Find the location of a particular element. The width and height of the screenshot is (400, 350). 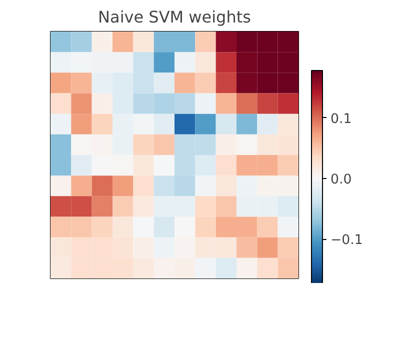

color-bar-label: 0.1 is located at coordinates (341, 119).